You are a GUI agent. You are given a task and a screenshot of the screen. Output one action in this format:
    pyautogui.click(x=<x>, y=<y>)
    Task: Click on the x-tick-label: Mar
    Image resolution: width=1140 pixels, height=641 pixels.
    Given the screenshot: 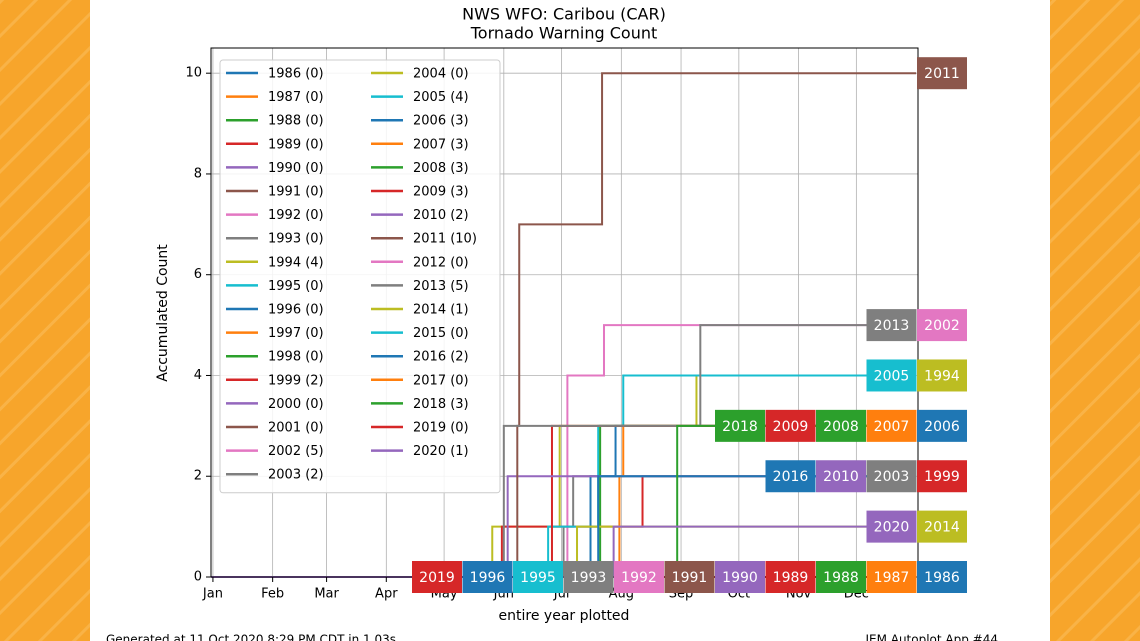 What is the action you would take?
    pyautogui.click(x=326, y=594)
    